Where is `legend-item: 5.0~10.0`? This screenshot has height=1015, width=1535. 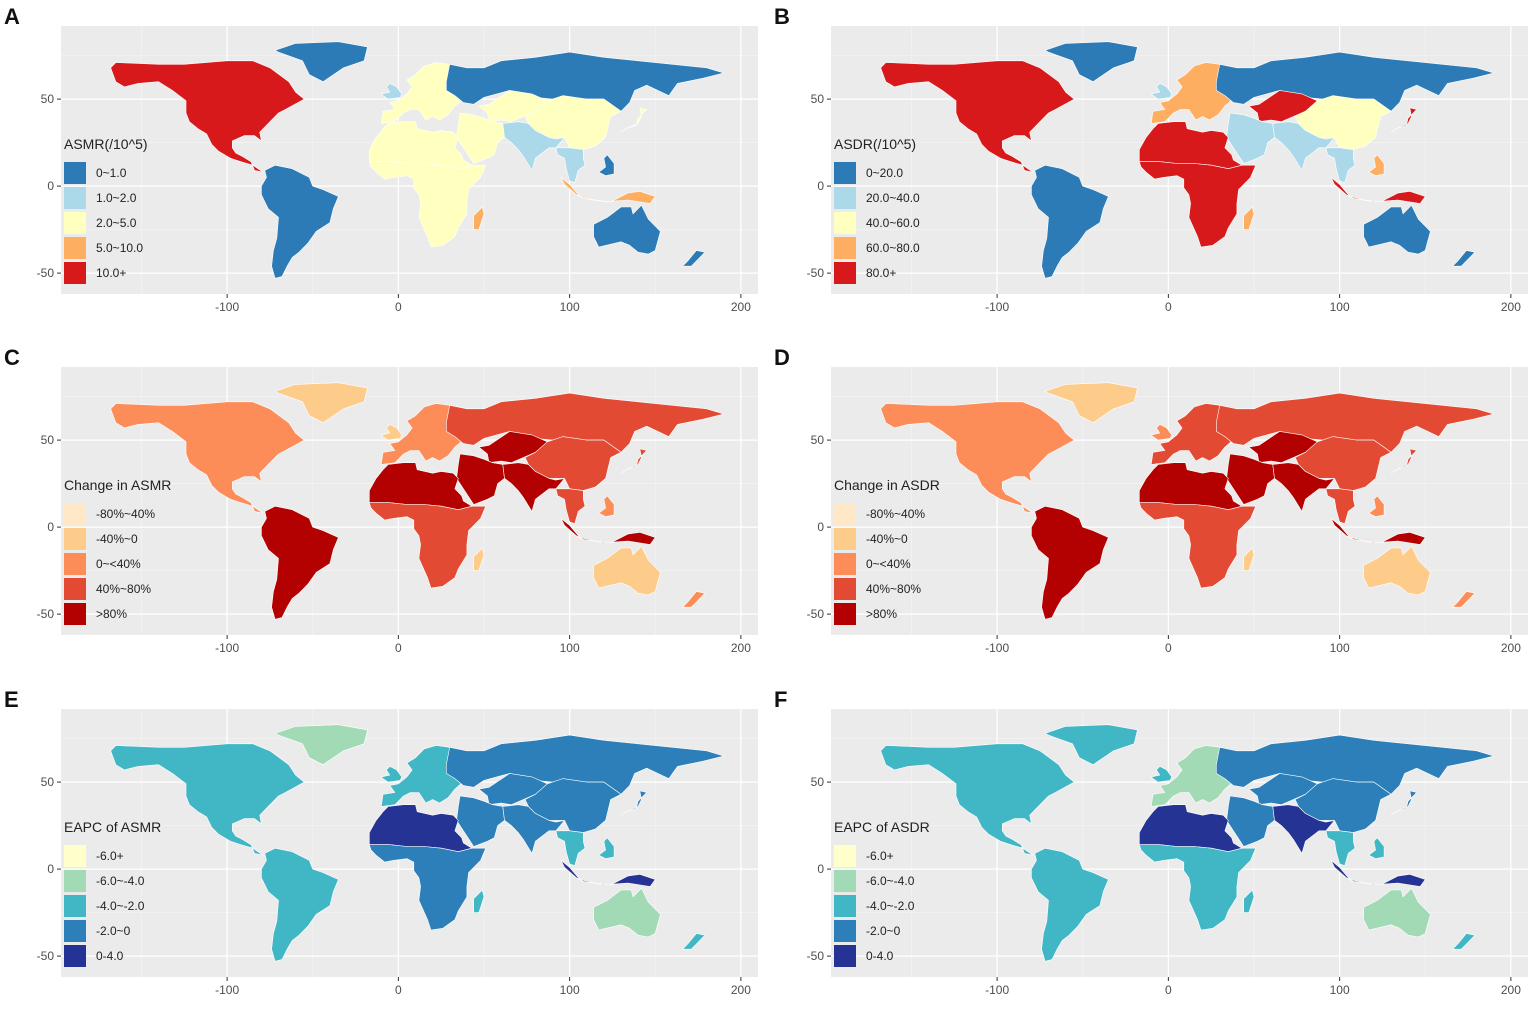
legend-item: 5.0~10.0 is located at coordinates (106, 247).